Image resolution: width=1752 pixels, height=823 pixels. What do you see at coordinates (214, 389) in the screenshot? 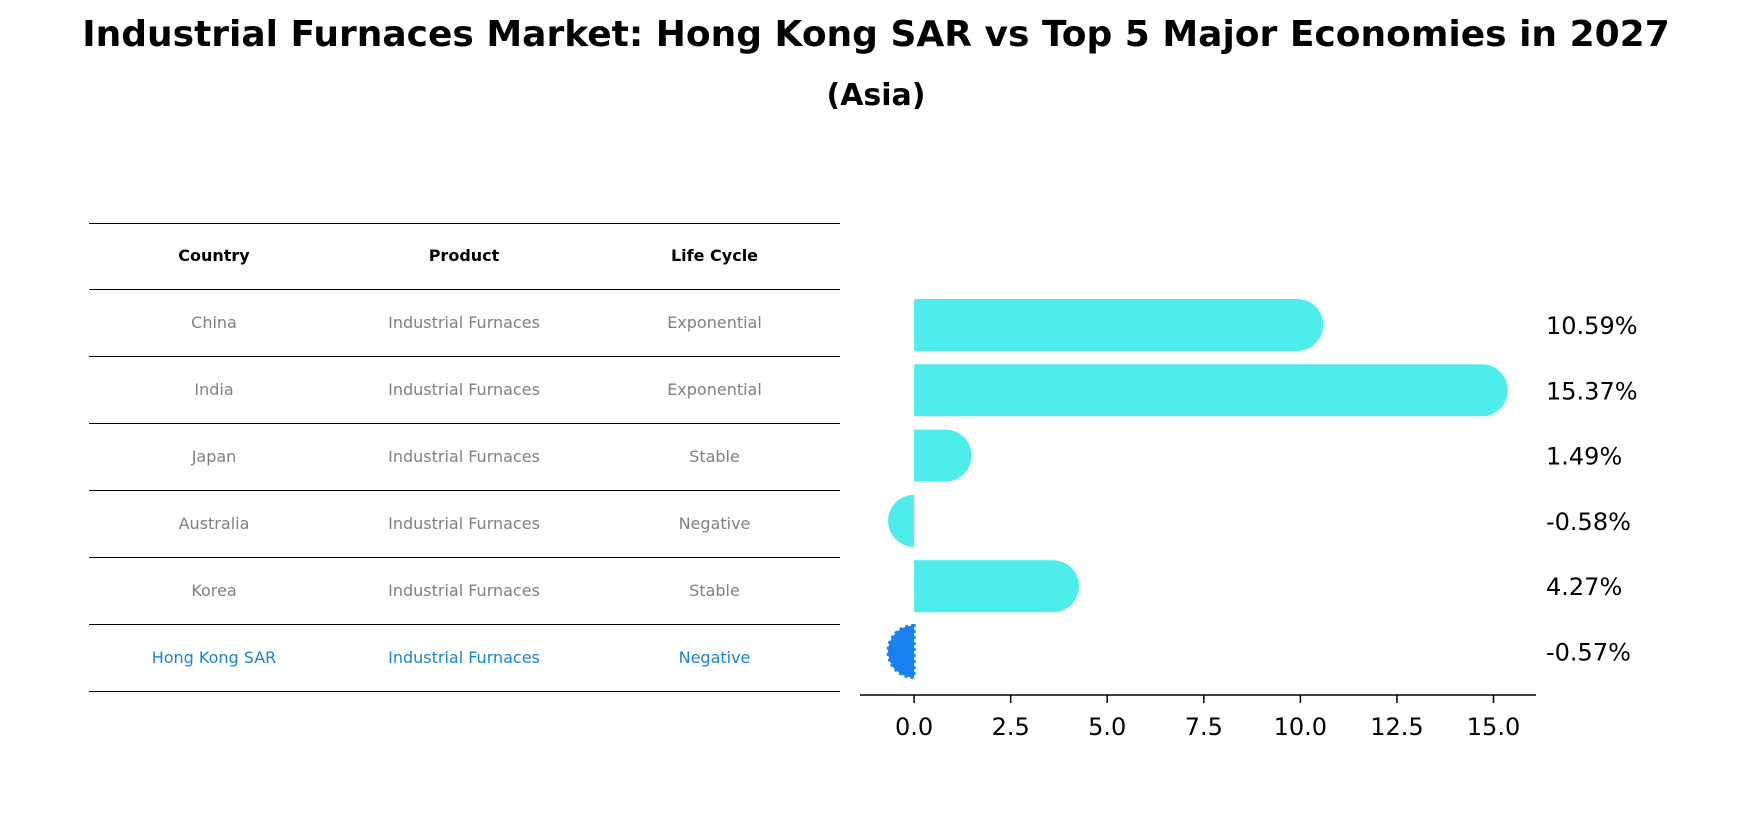
I see `cell-country: India` at bounding box center [214, 389].